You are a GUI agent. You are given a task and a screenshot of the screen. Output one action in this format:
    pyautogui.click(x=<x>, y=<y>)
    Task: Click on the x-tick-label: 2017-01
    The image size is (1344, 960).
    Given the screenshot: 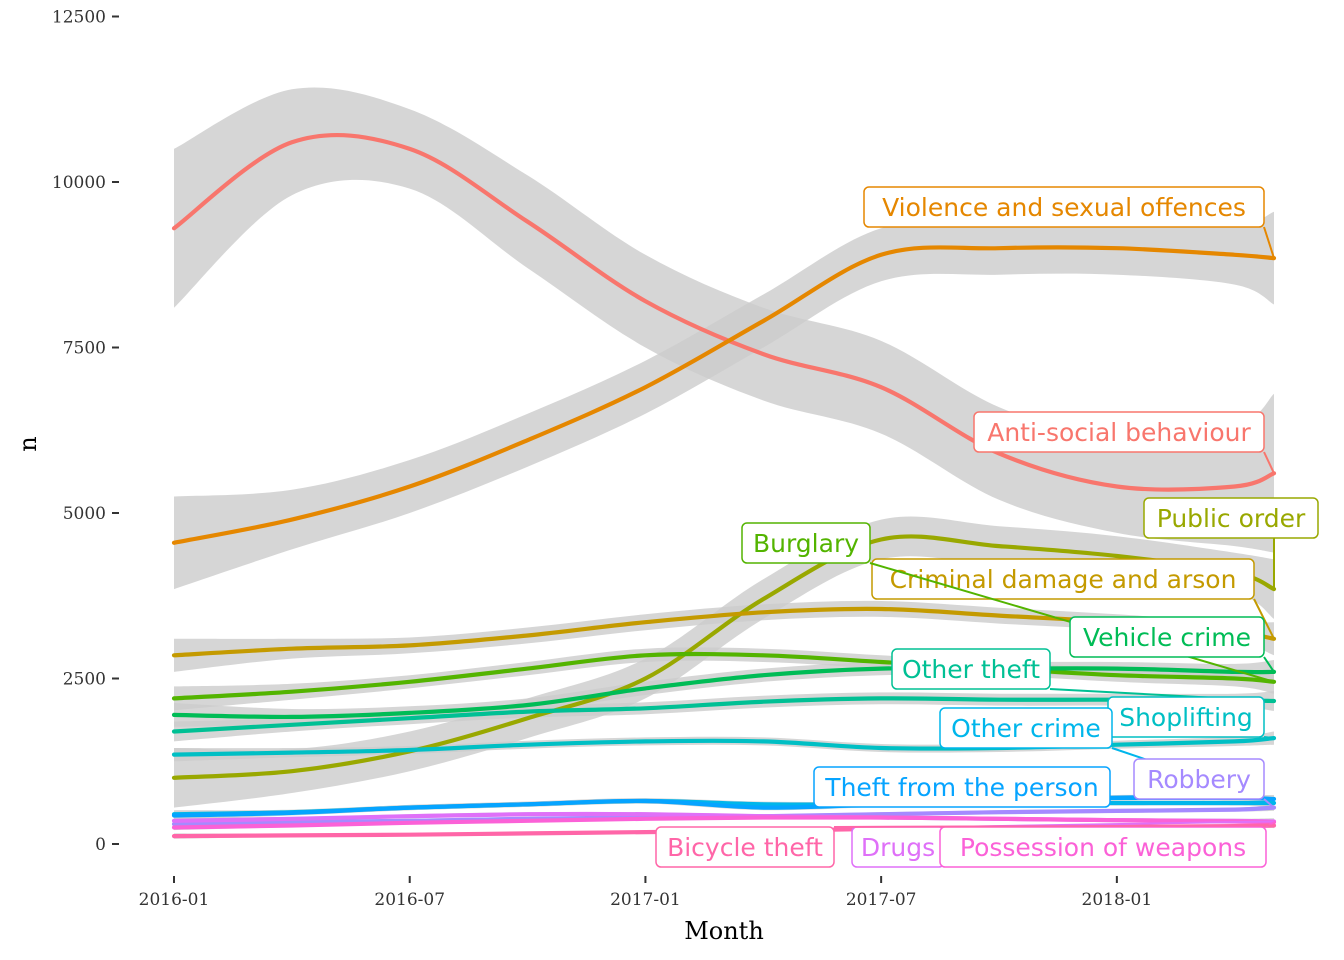 What is the action you would take?
    pyautogui.click(x=645, y=900)
    